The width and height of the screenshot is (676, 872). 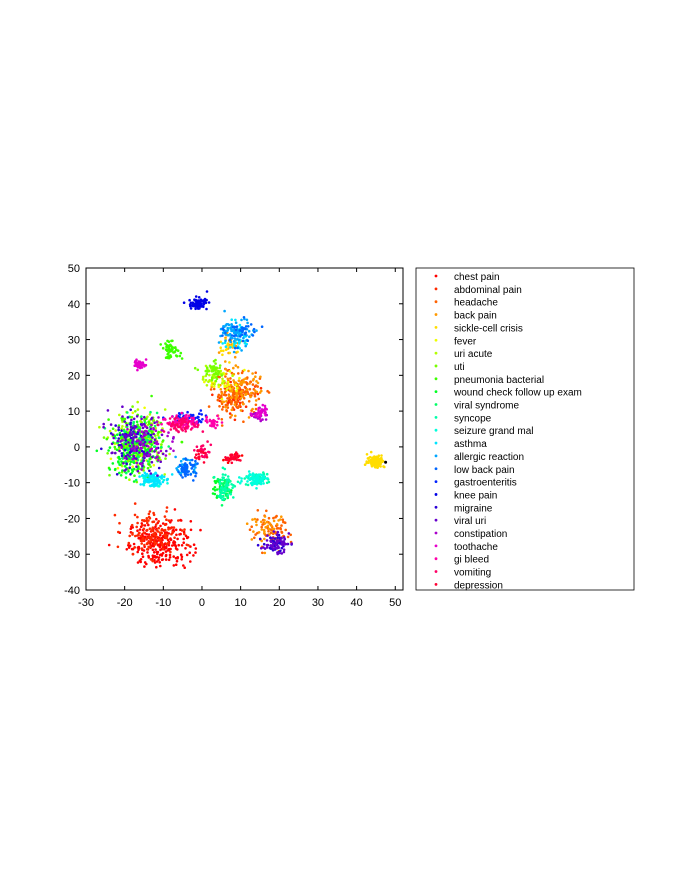 What do you see at coordinates (489, 457) in the screenshot?
I see `legend-label: allergic reaction` at bounding box center [489, 457].